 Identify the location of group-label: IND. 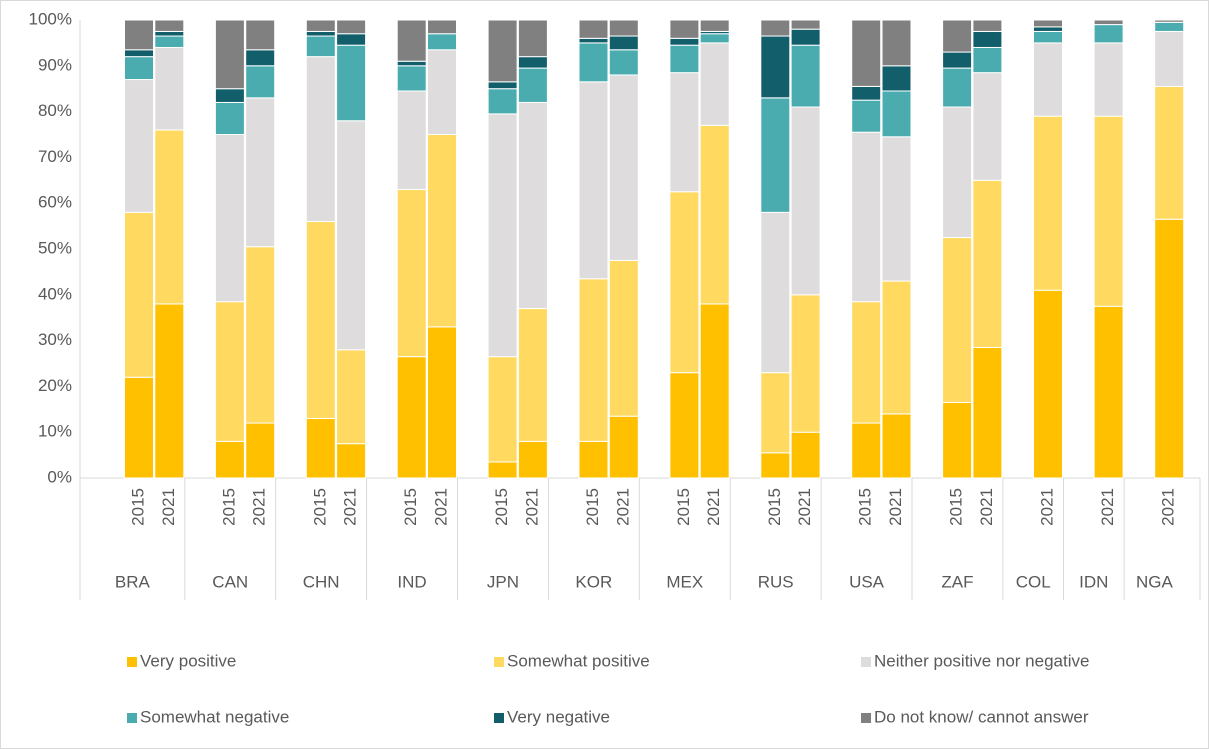
(411, 581).